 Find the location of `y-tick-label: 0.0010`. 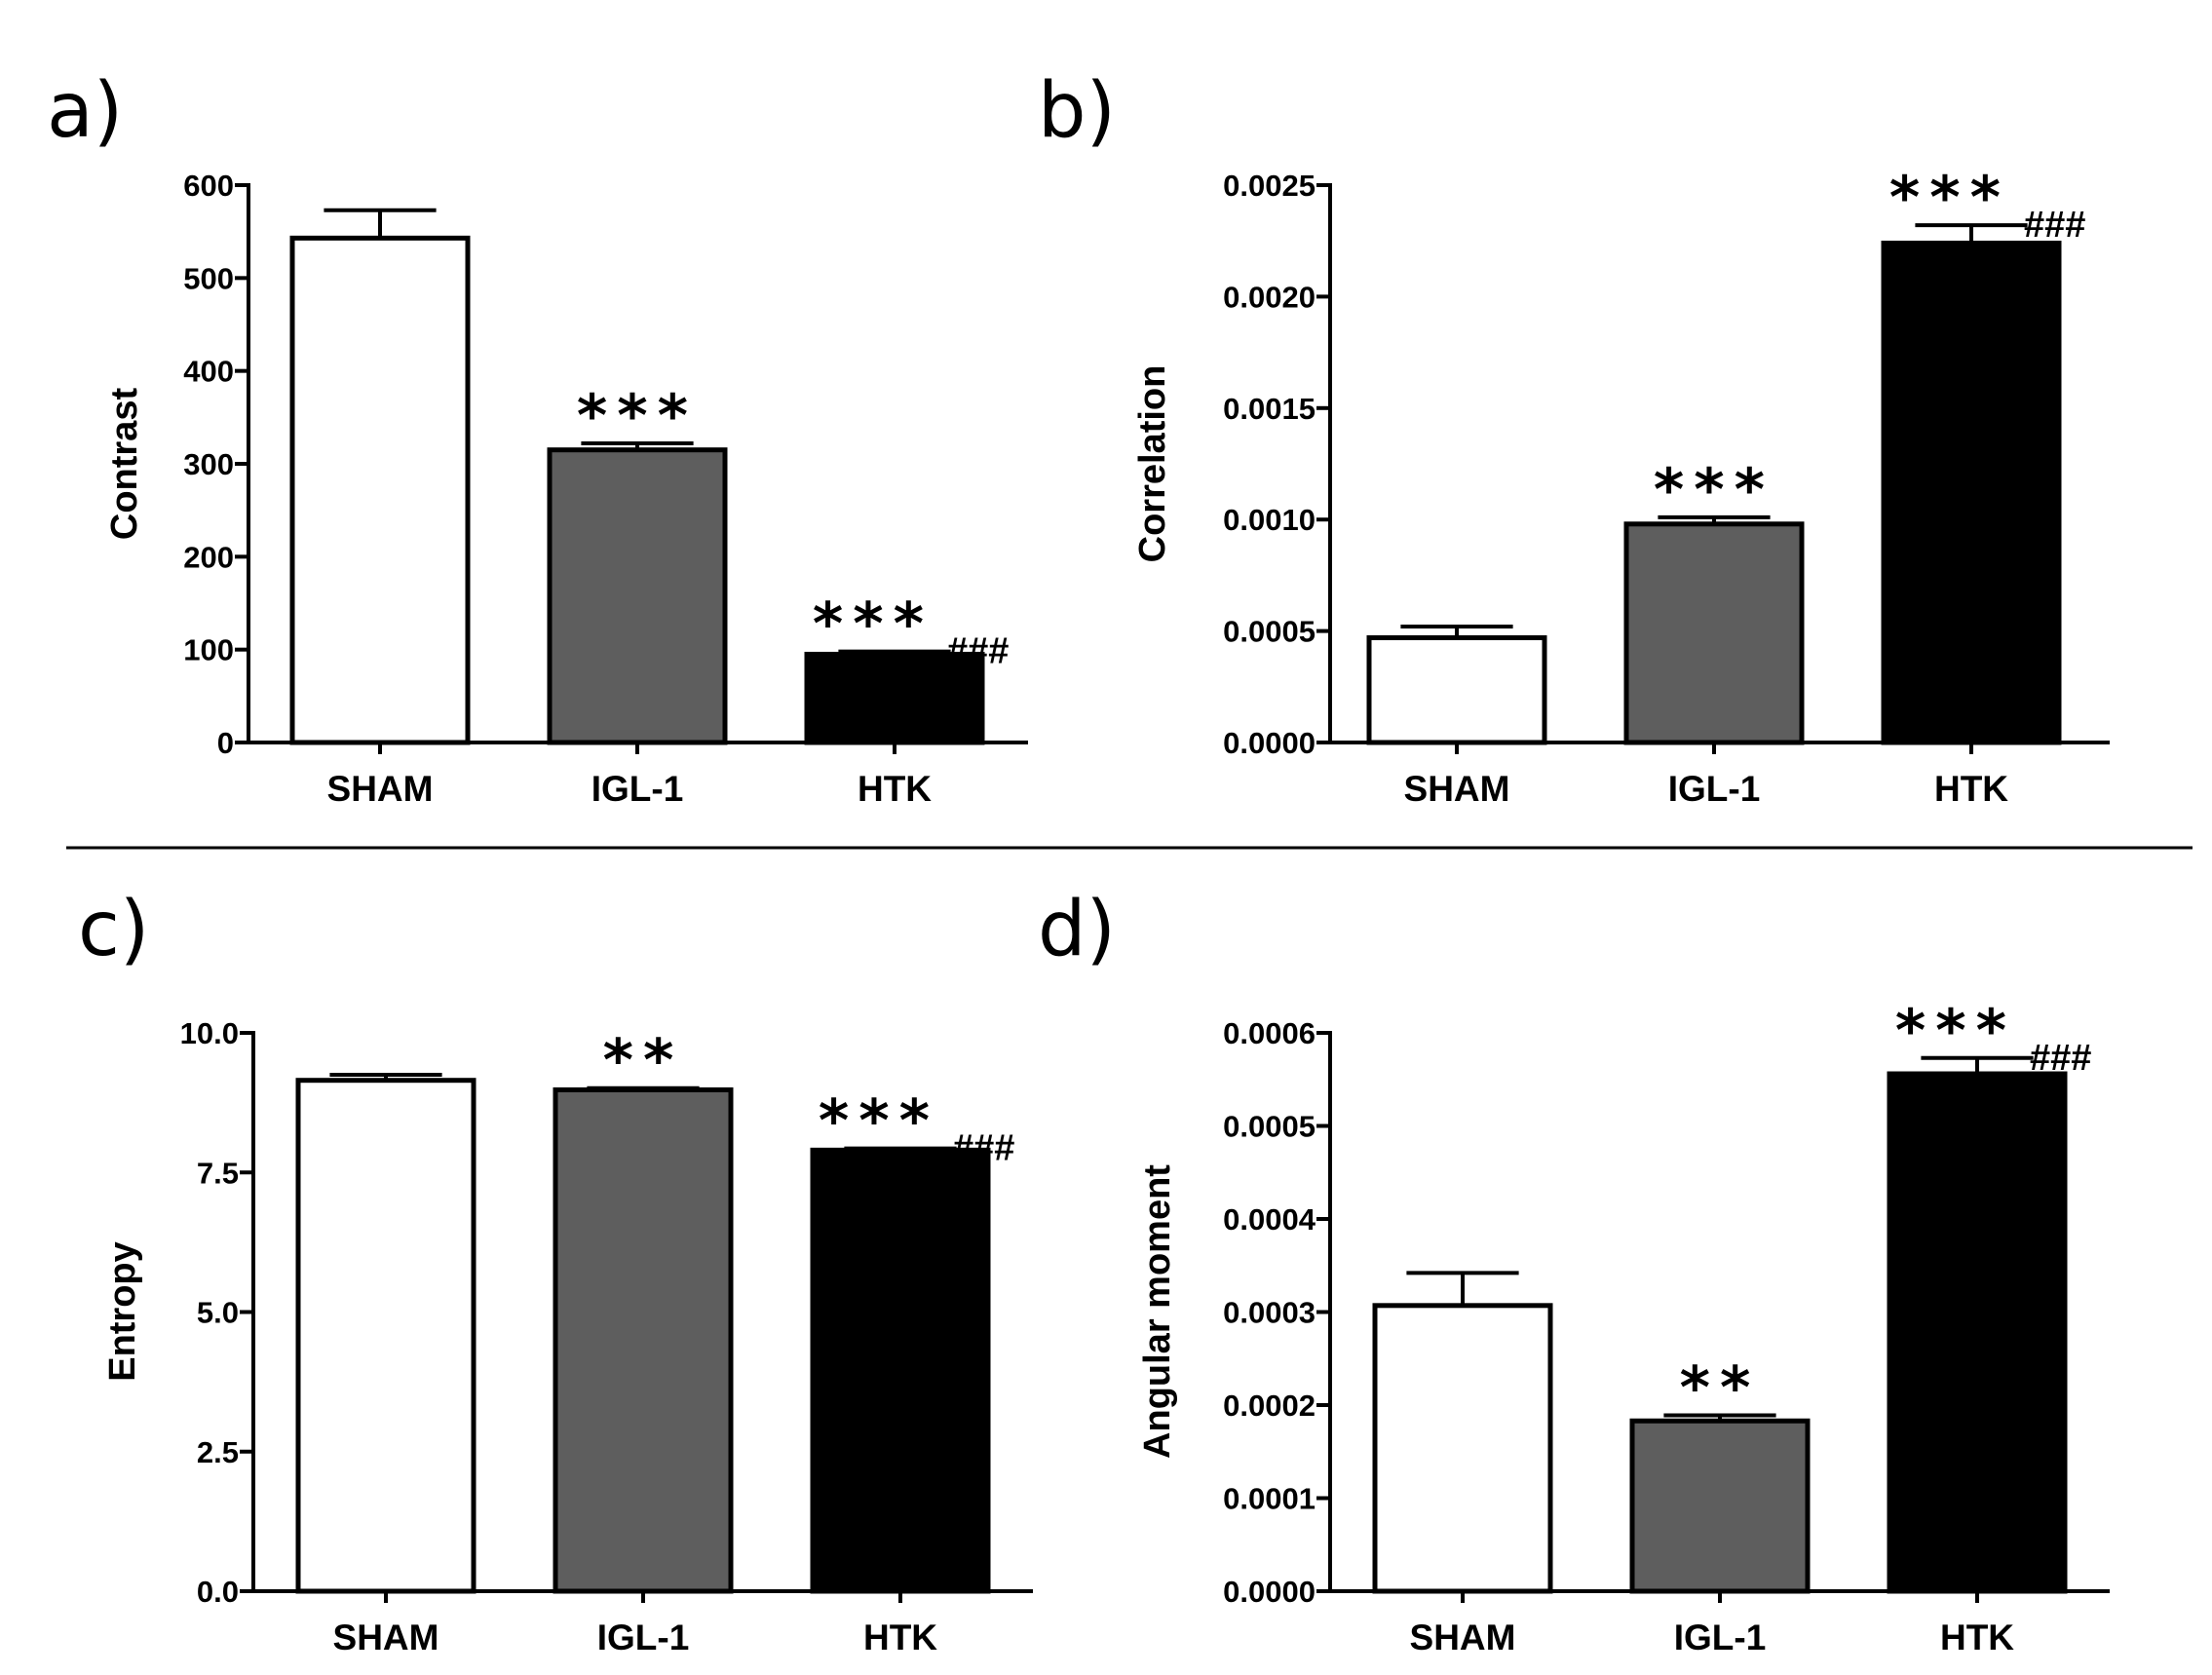

y-tick-label: 0.0010 is located at coordinates (1270, 520).